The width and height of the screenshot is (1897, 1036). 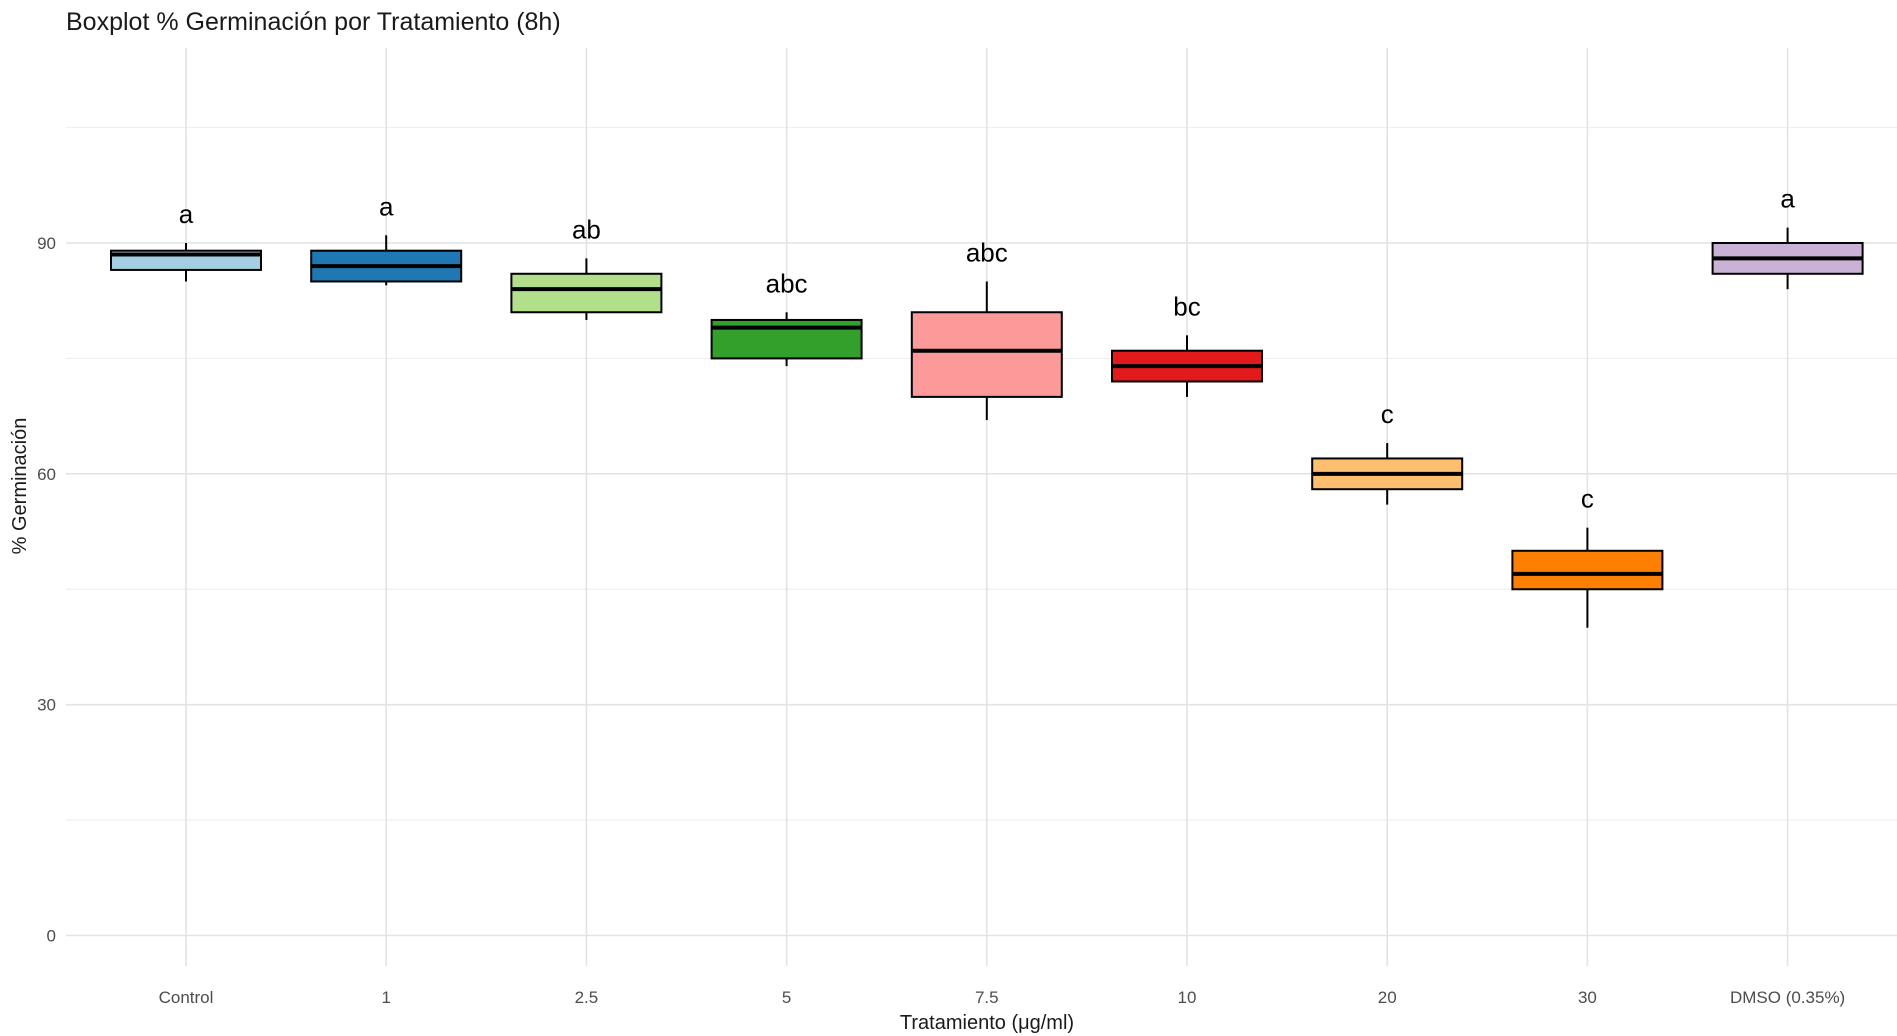 What do you see at coordinates (987, 1023) in the screenshot?
I see `x-axis-title: Tratamiento (μg/ml)` at bounding box center [987, 1023].